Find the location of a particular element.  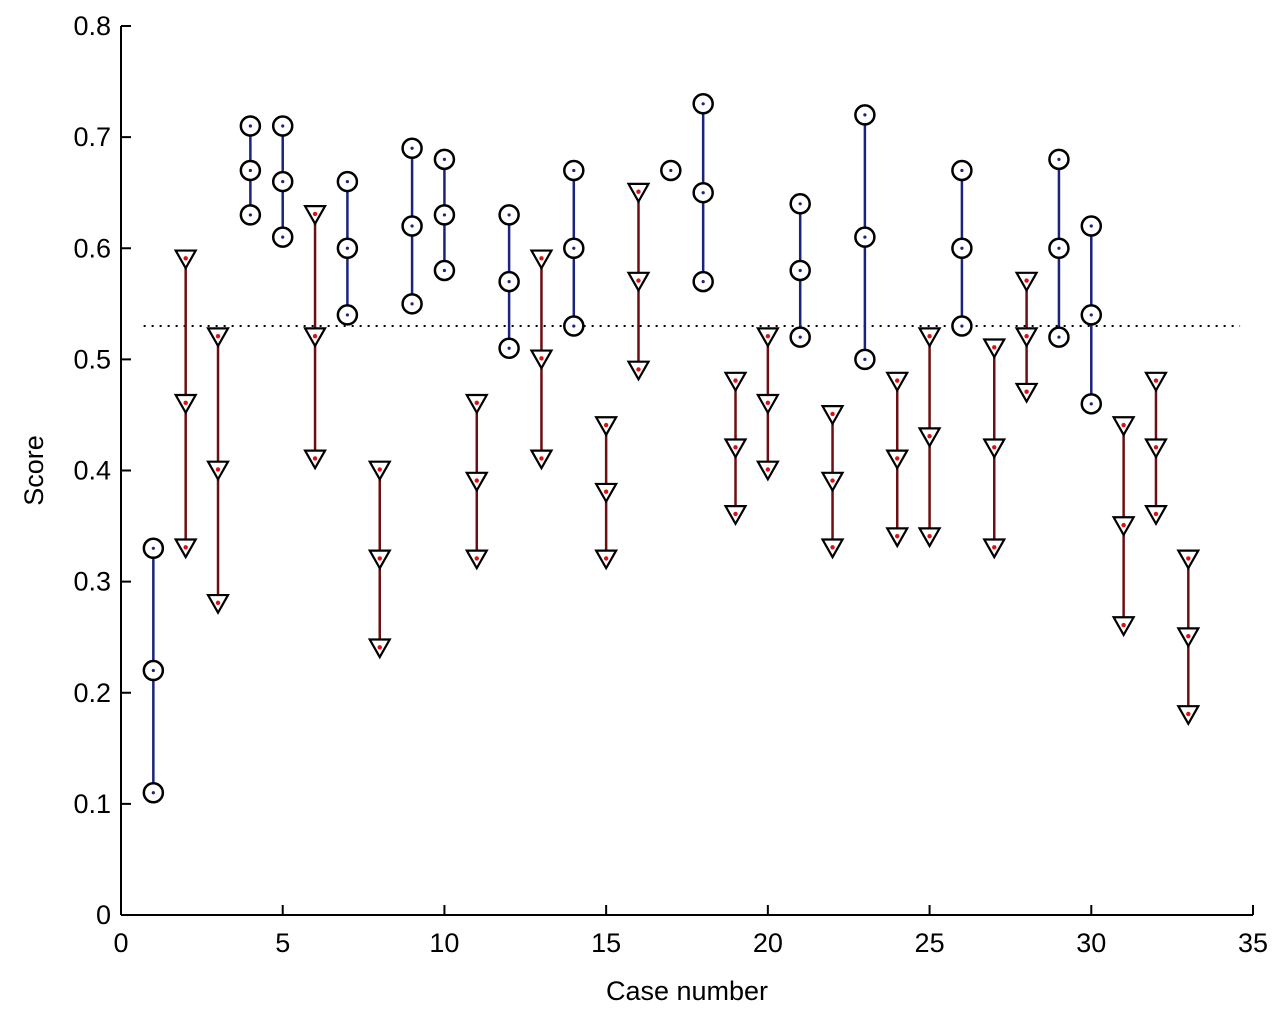

x-tick-label: 35 is located at coordinates (1253, 943).